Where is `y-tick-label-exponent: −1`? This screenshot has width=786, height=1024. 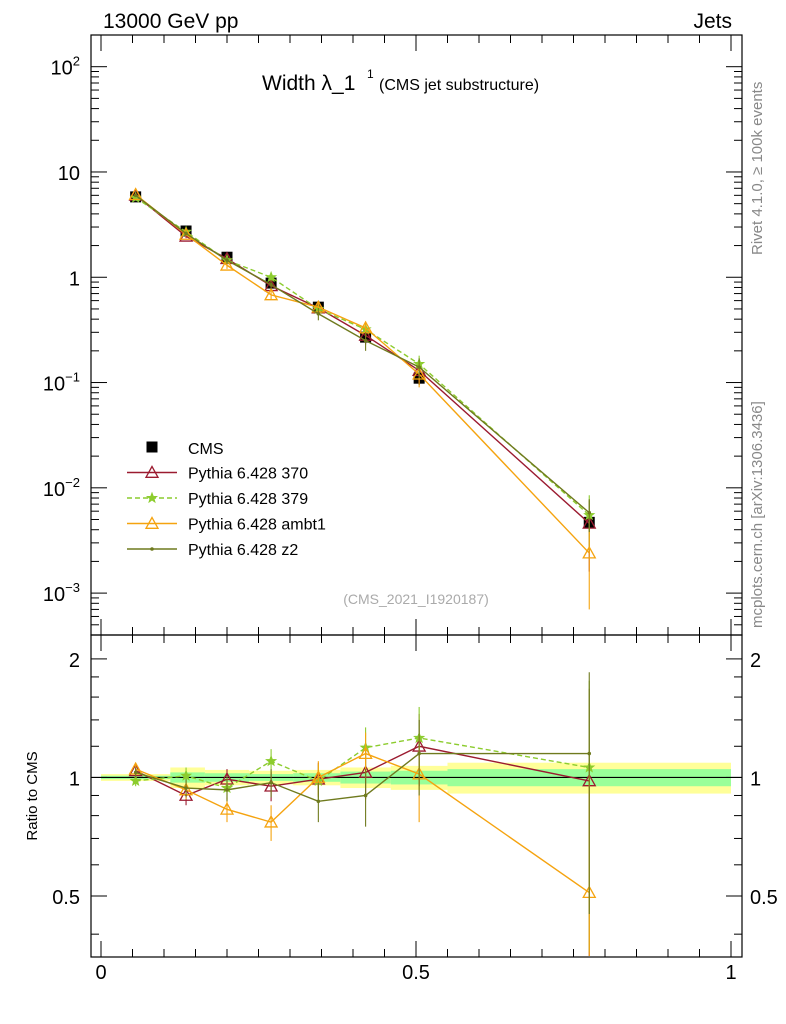 y-tick-label-exponent: −1 is located at coordinates (72, 377).